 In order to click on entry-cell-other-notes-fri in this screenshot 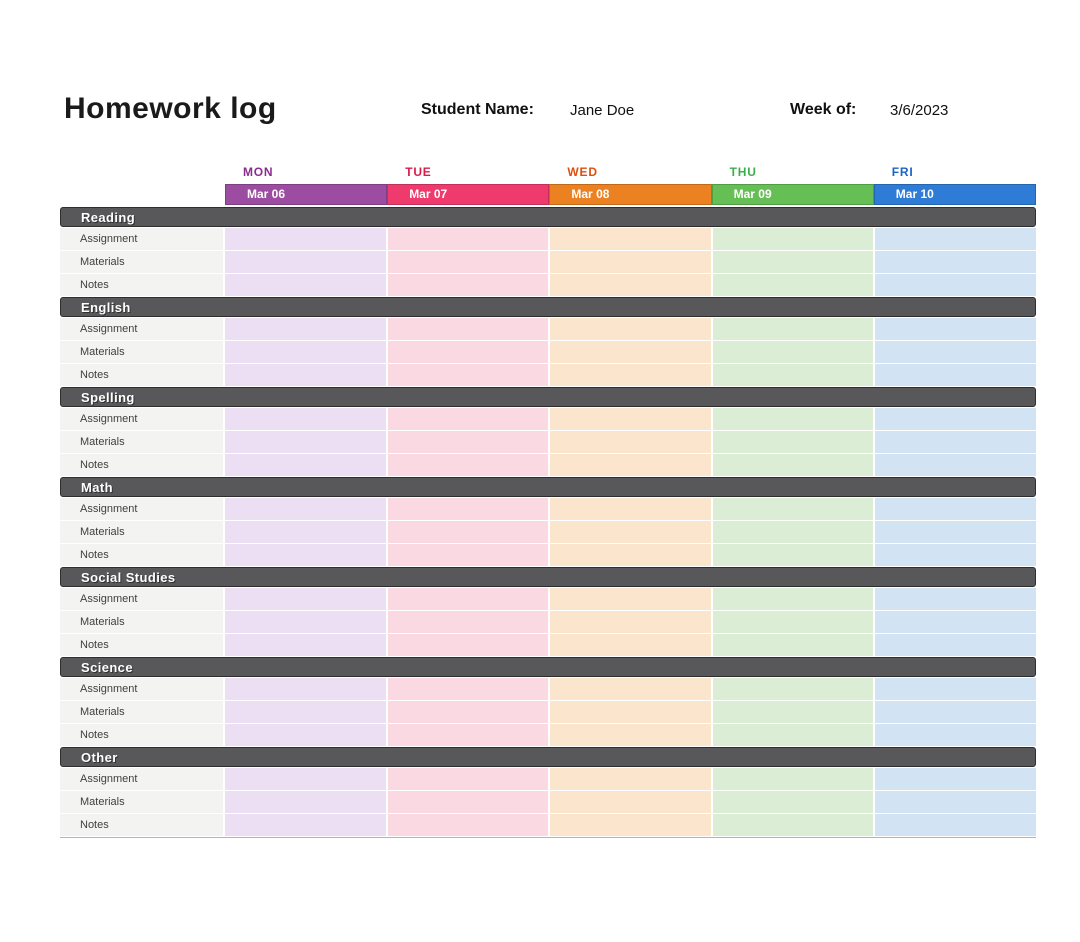, I will do `click(955, 825)`.